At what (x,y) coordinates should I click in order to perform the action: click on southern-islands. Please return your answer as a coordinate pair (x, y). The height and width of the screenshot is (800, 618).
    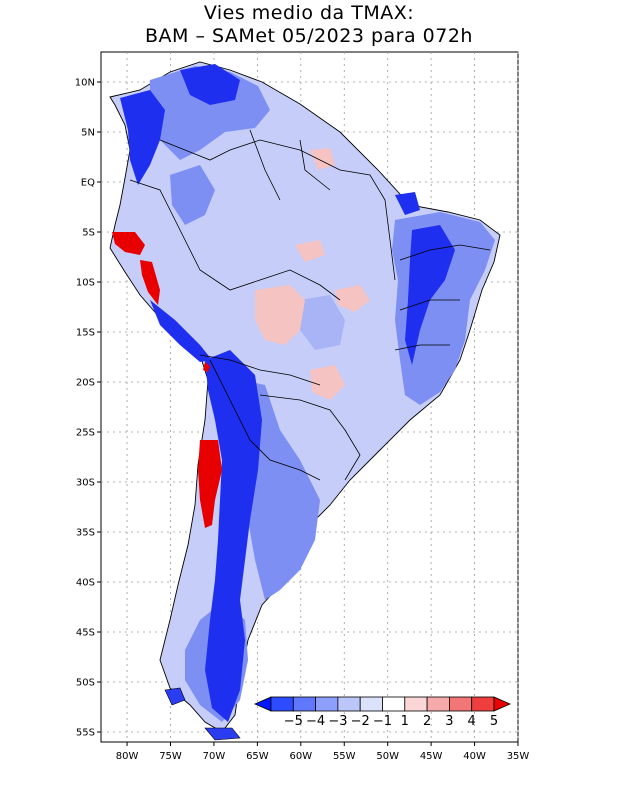
    Looking at the image, I should click on (202, 714).